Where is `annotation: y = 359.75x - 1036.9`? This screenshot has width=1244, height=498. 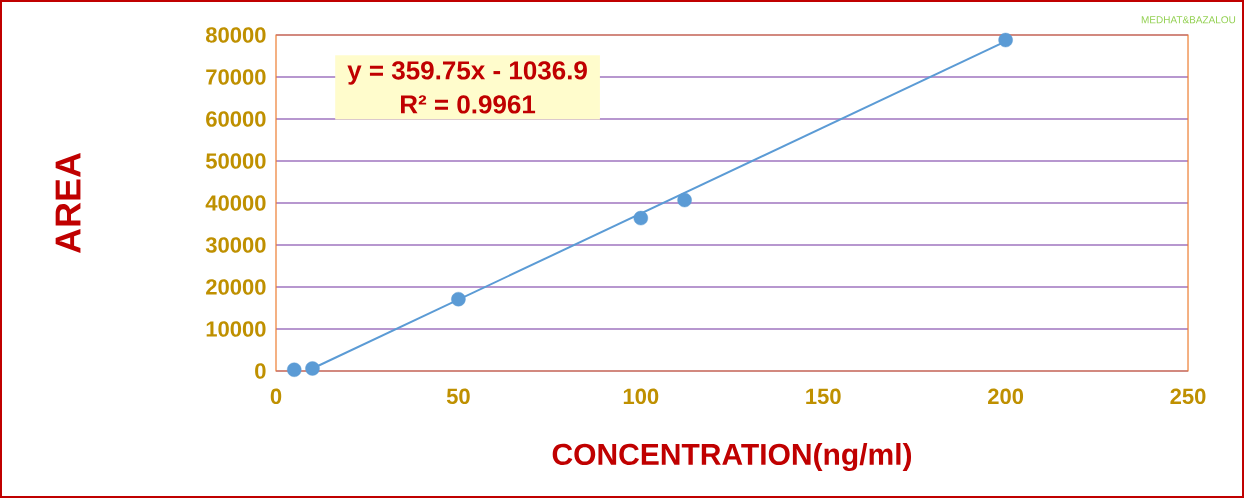 annotation: y = 359.75x - 1036.9 is located at coordinates (467, 73).